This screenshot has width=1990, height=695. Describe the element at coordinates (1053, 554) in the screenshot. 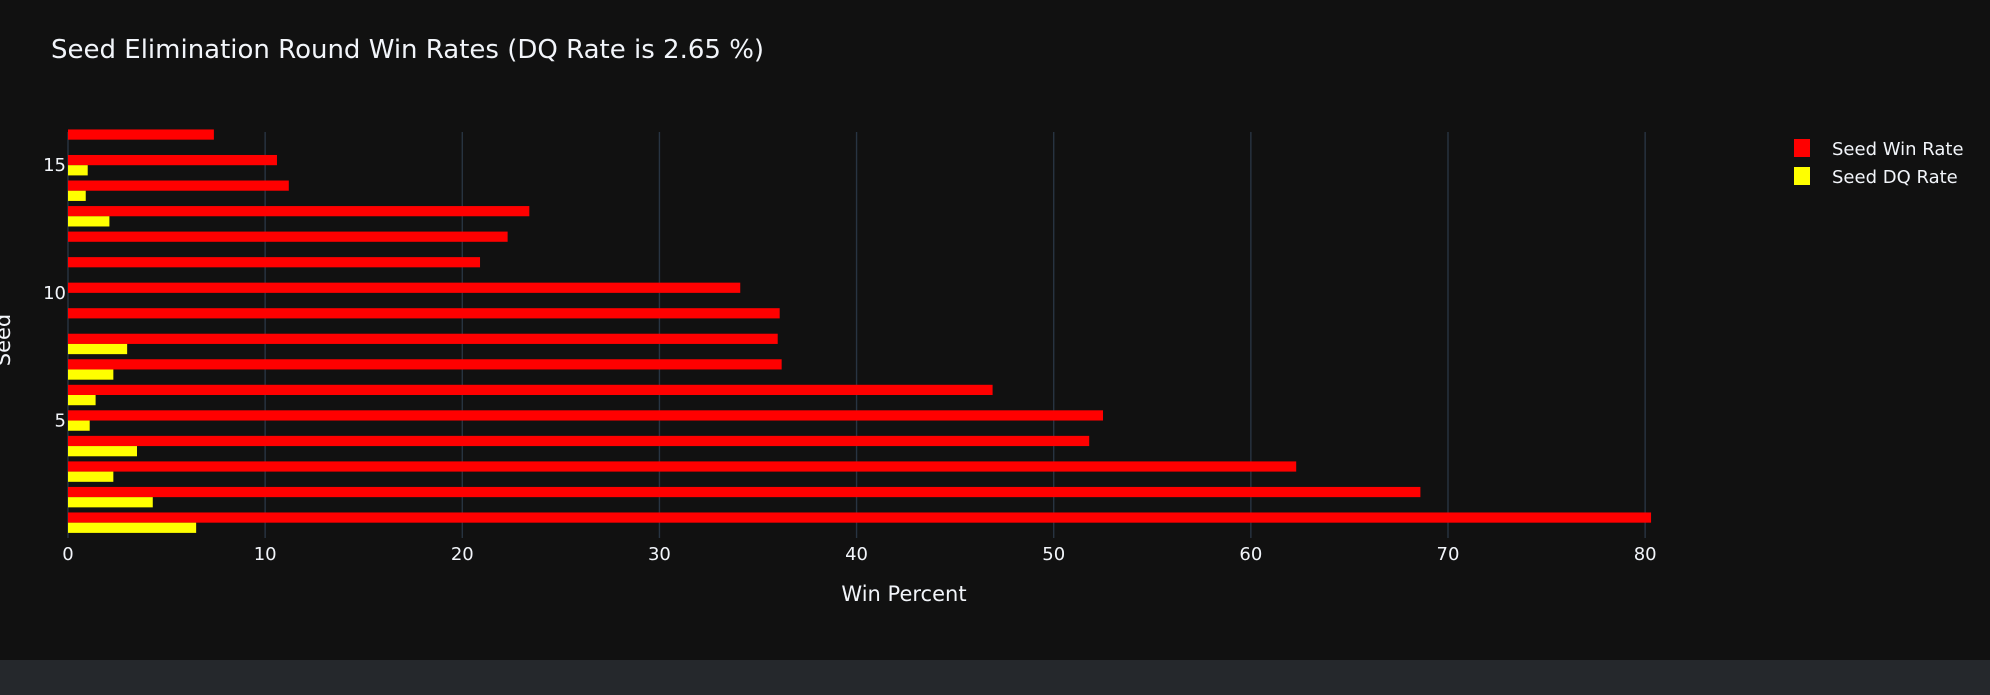

I see `x-tick-label: 50` at that location.